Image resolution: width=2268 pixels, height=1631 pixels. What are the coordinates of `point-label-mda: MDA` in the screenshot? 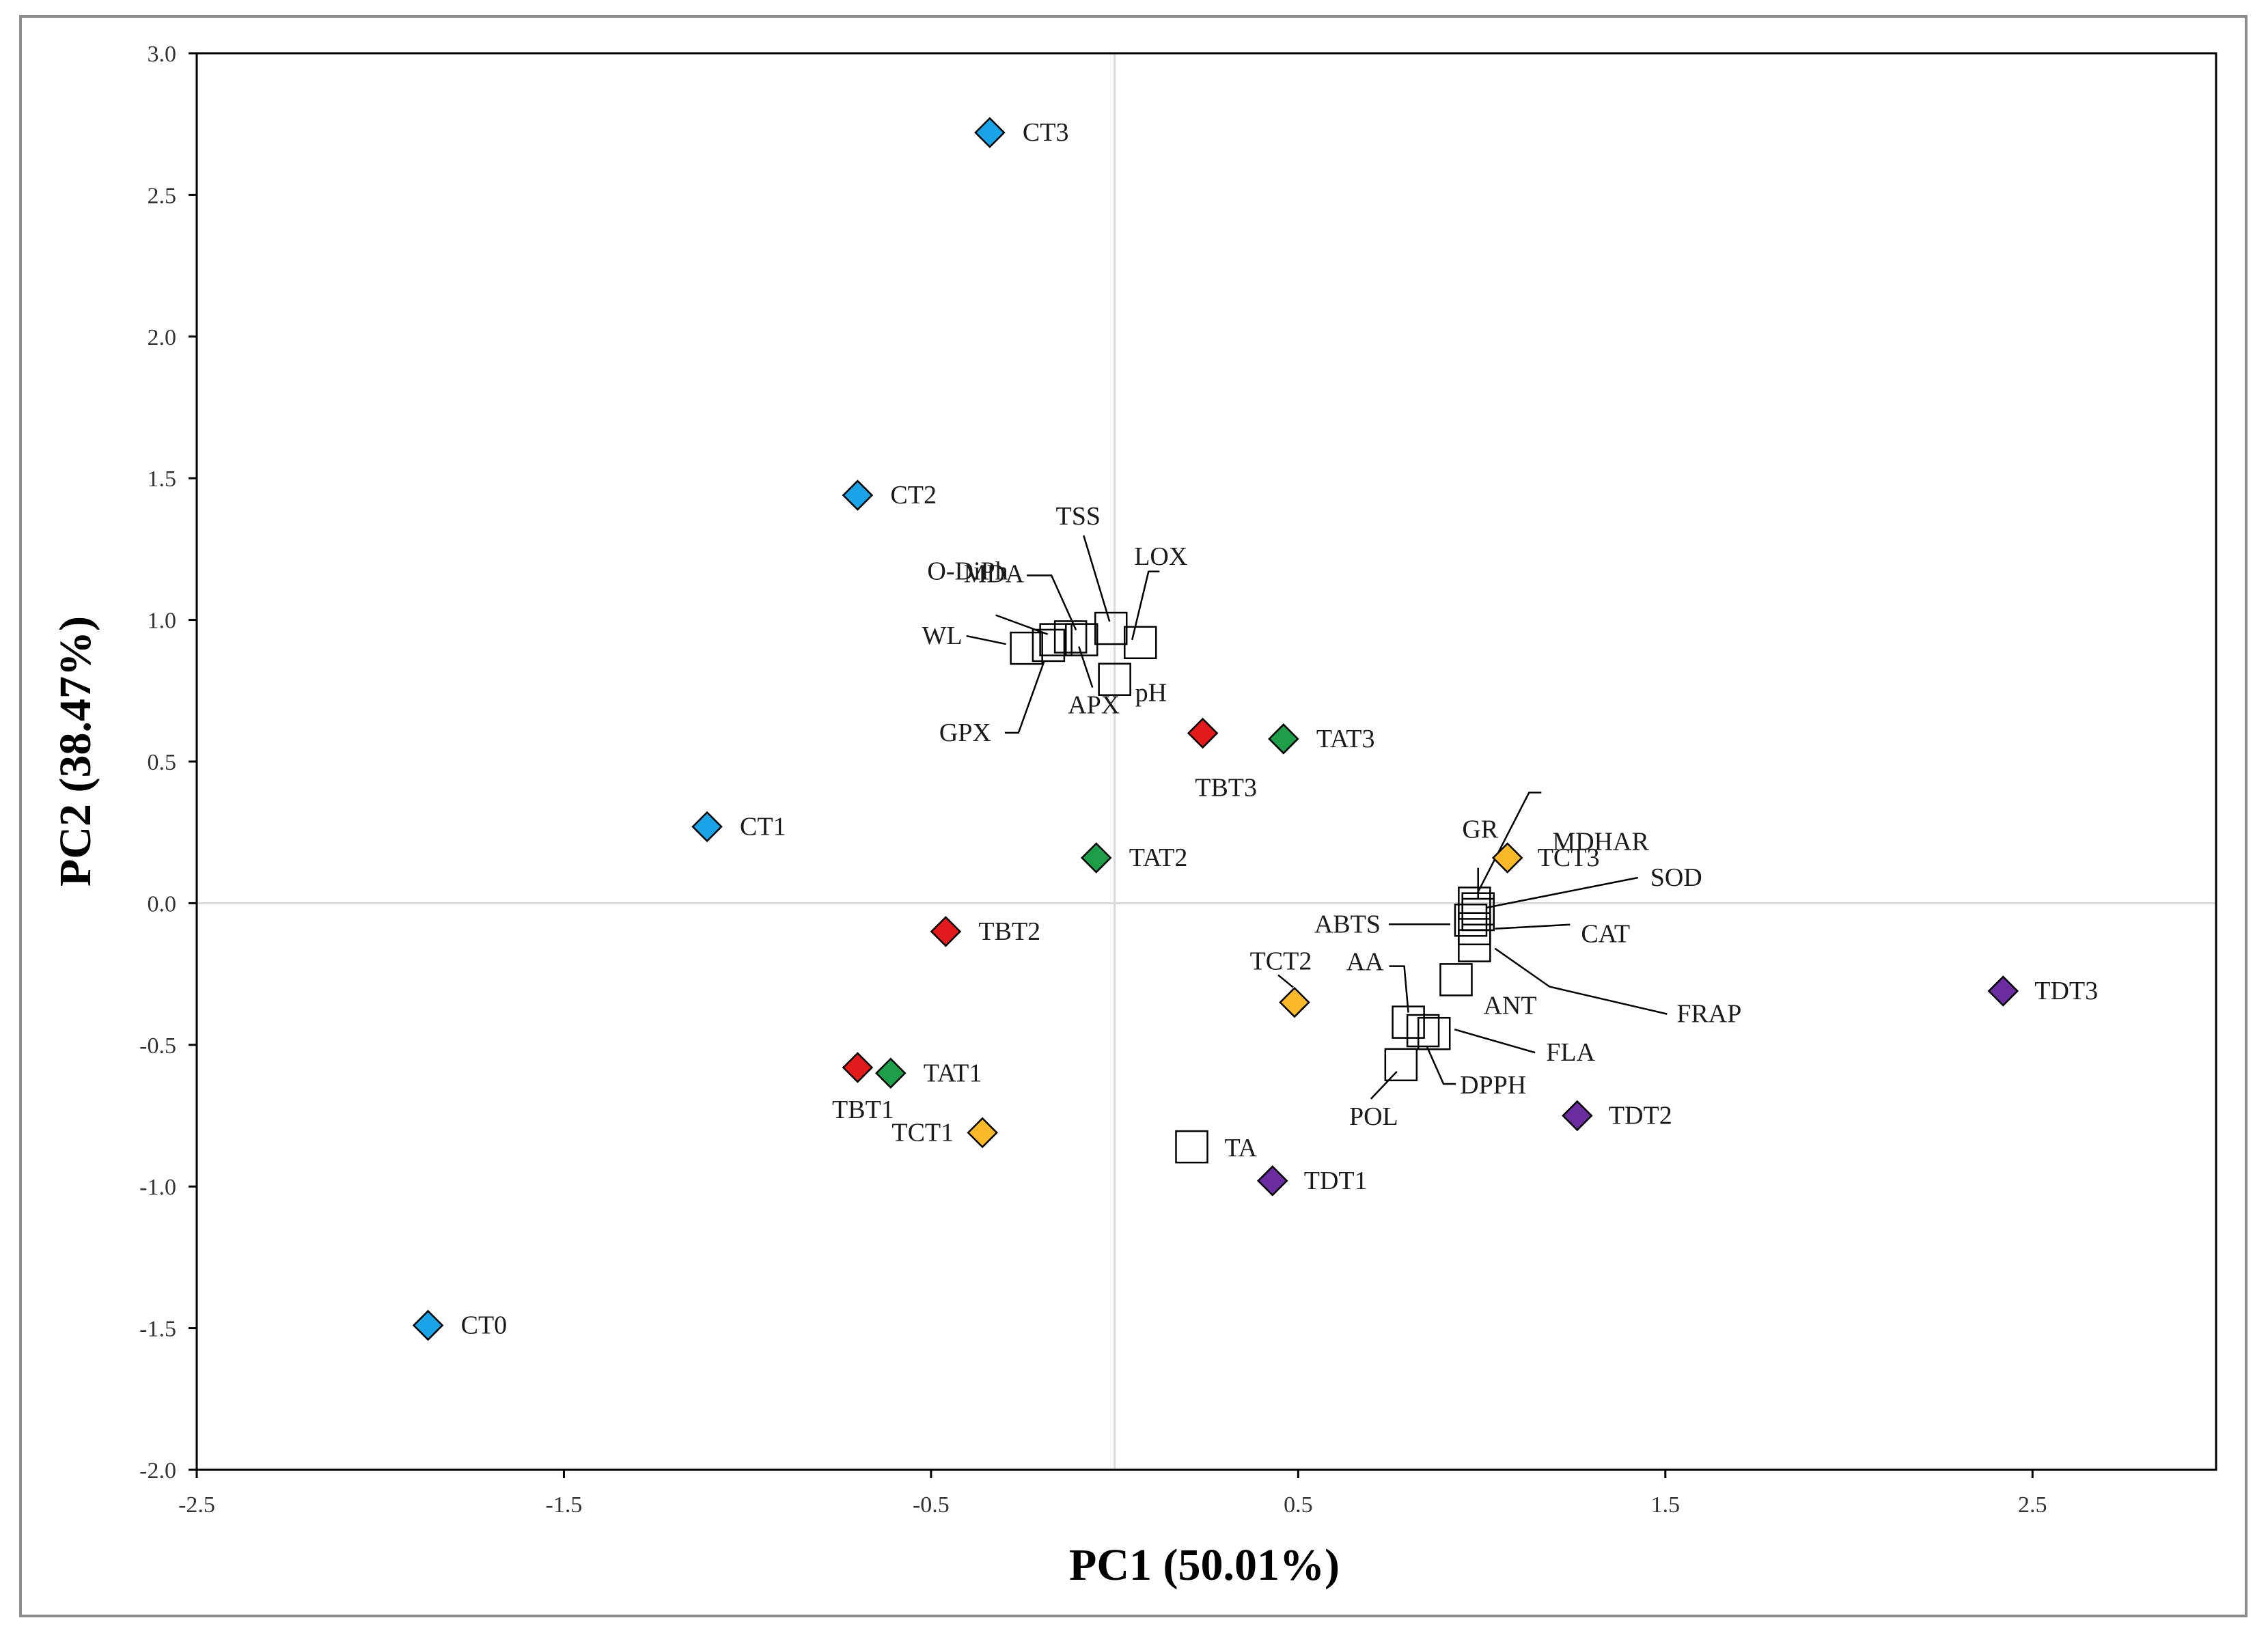 It's located at (993, 573).